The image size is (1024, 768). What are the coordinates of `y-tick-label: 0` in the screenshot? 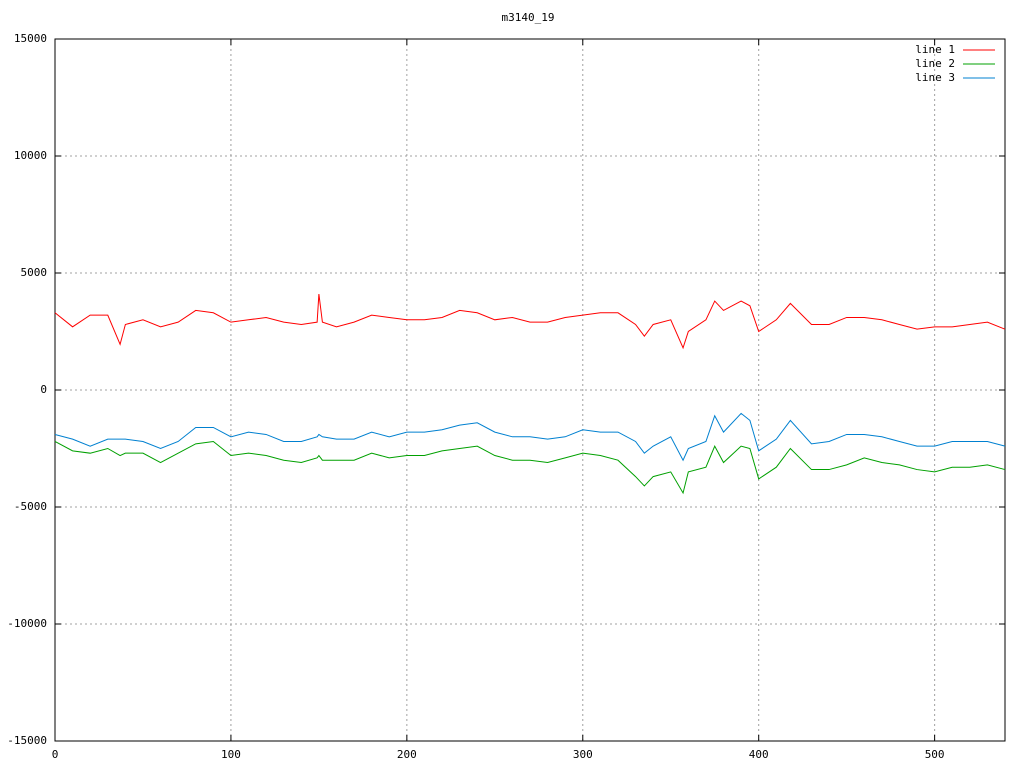 It's located at (43, 389).